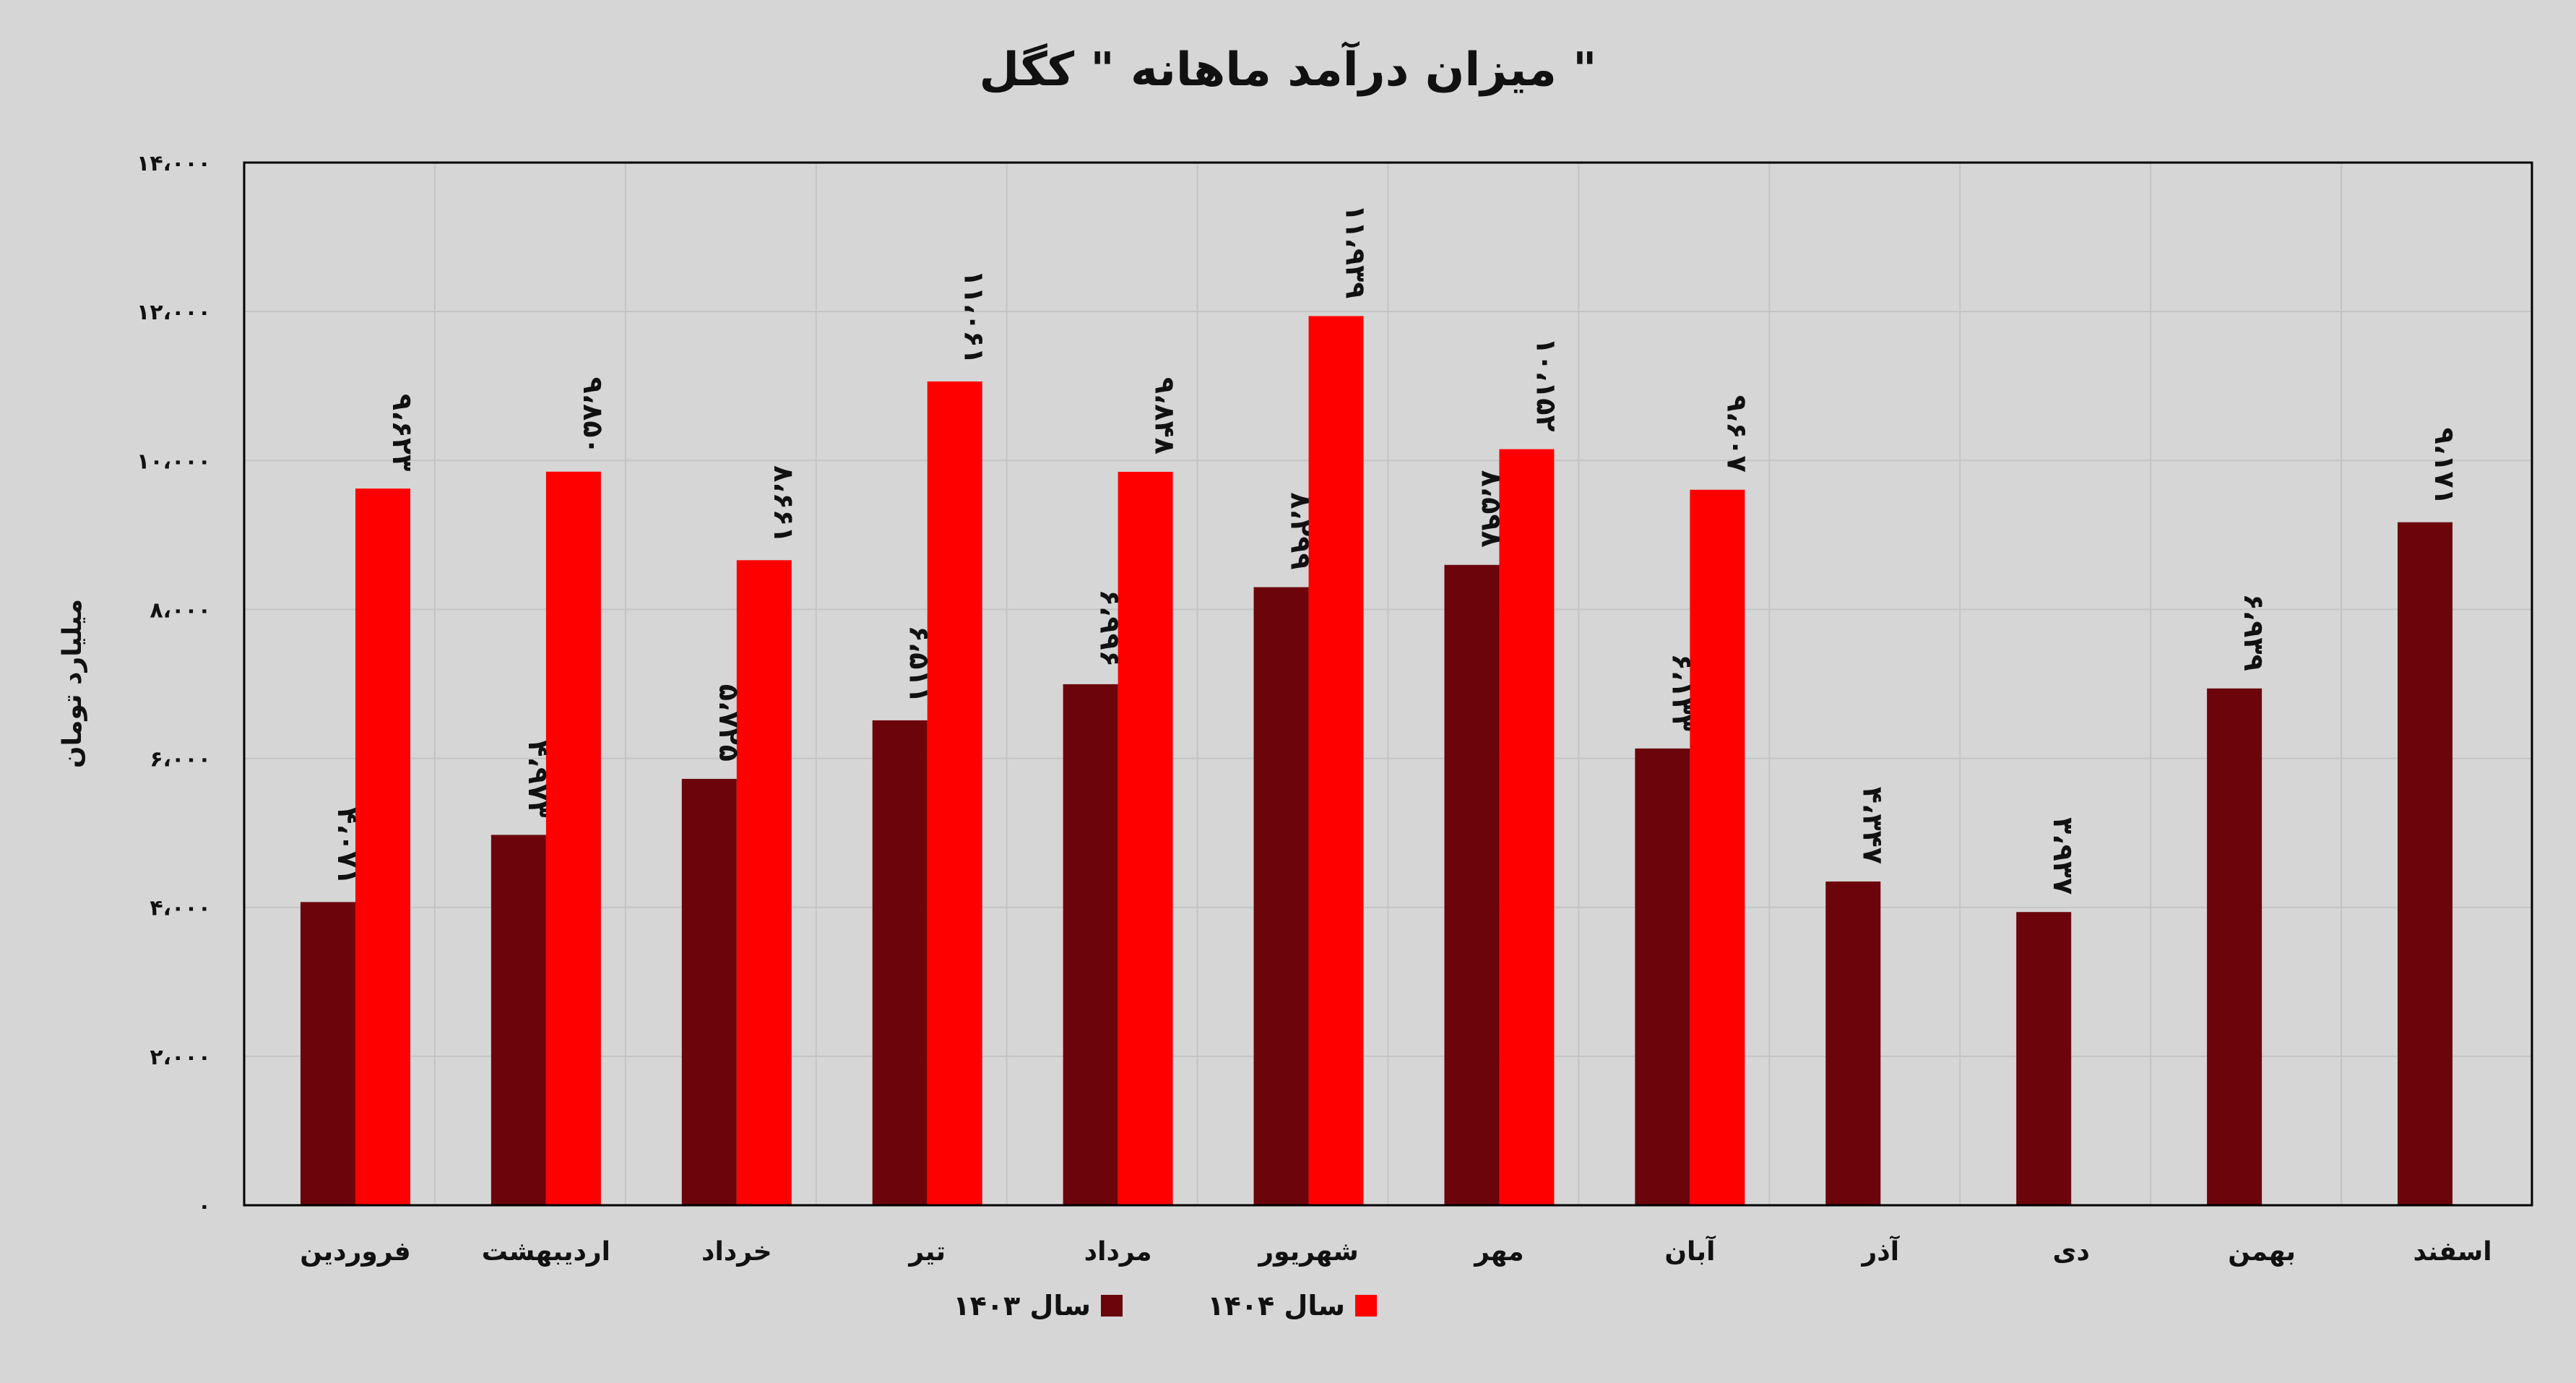 This screenshot has height=1383, width=2576. Describe the element at coordinates (1165, 415) in the screenshot. I see `data-label: ۹،۸۴۸` at that location.